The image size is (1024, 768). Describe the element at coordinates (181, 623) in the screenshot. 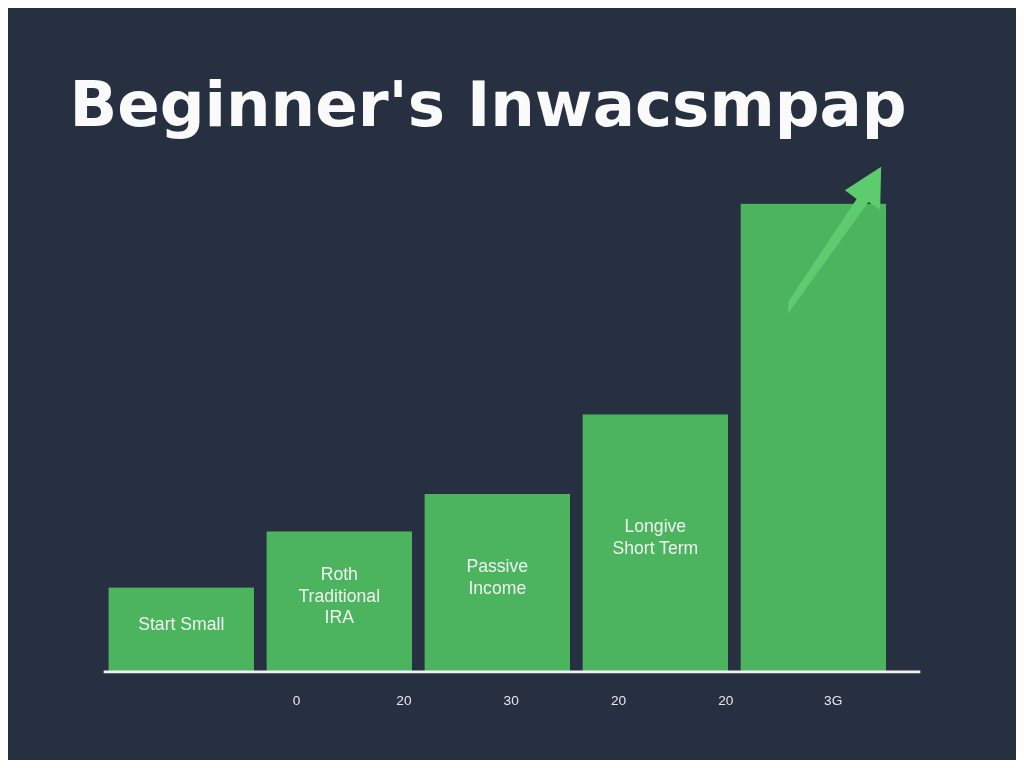

I see `x-tick-label: Start Small` at that location.